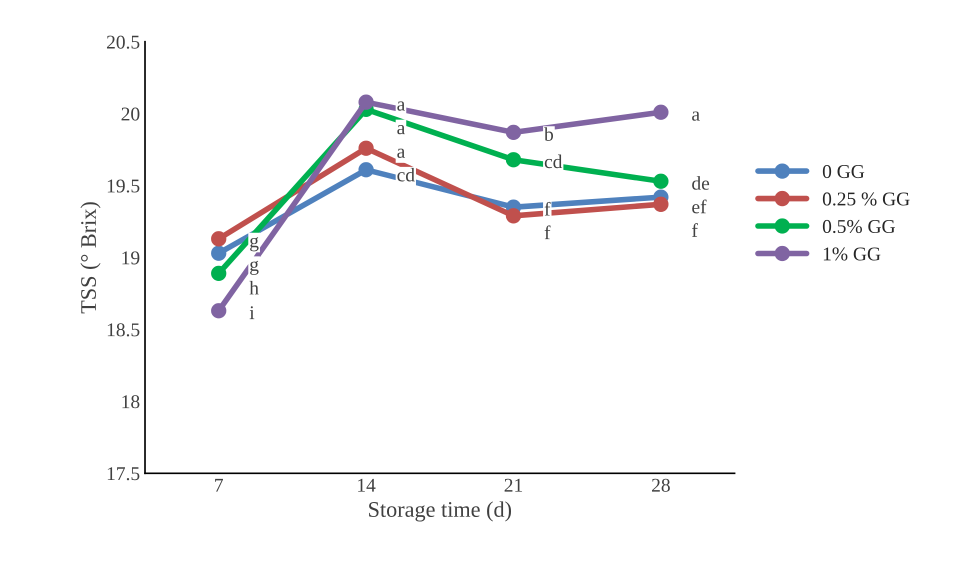 The image size is (954, 580). Describe the element at coordinates (254, 287) in the screenshot. I see `data-label: h` at that location.